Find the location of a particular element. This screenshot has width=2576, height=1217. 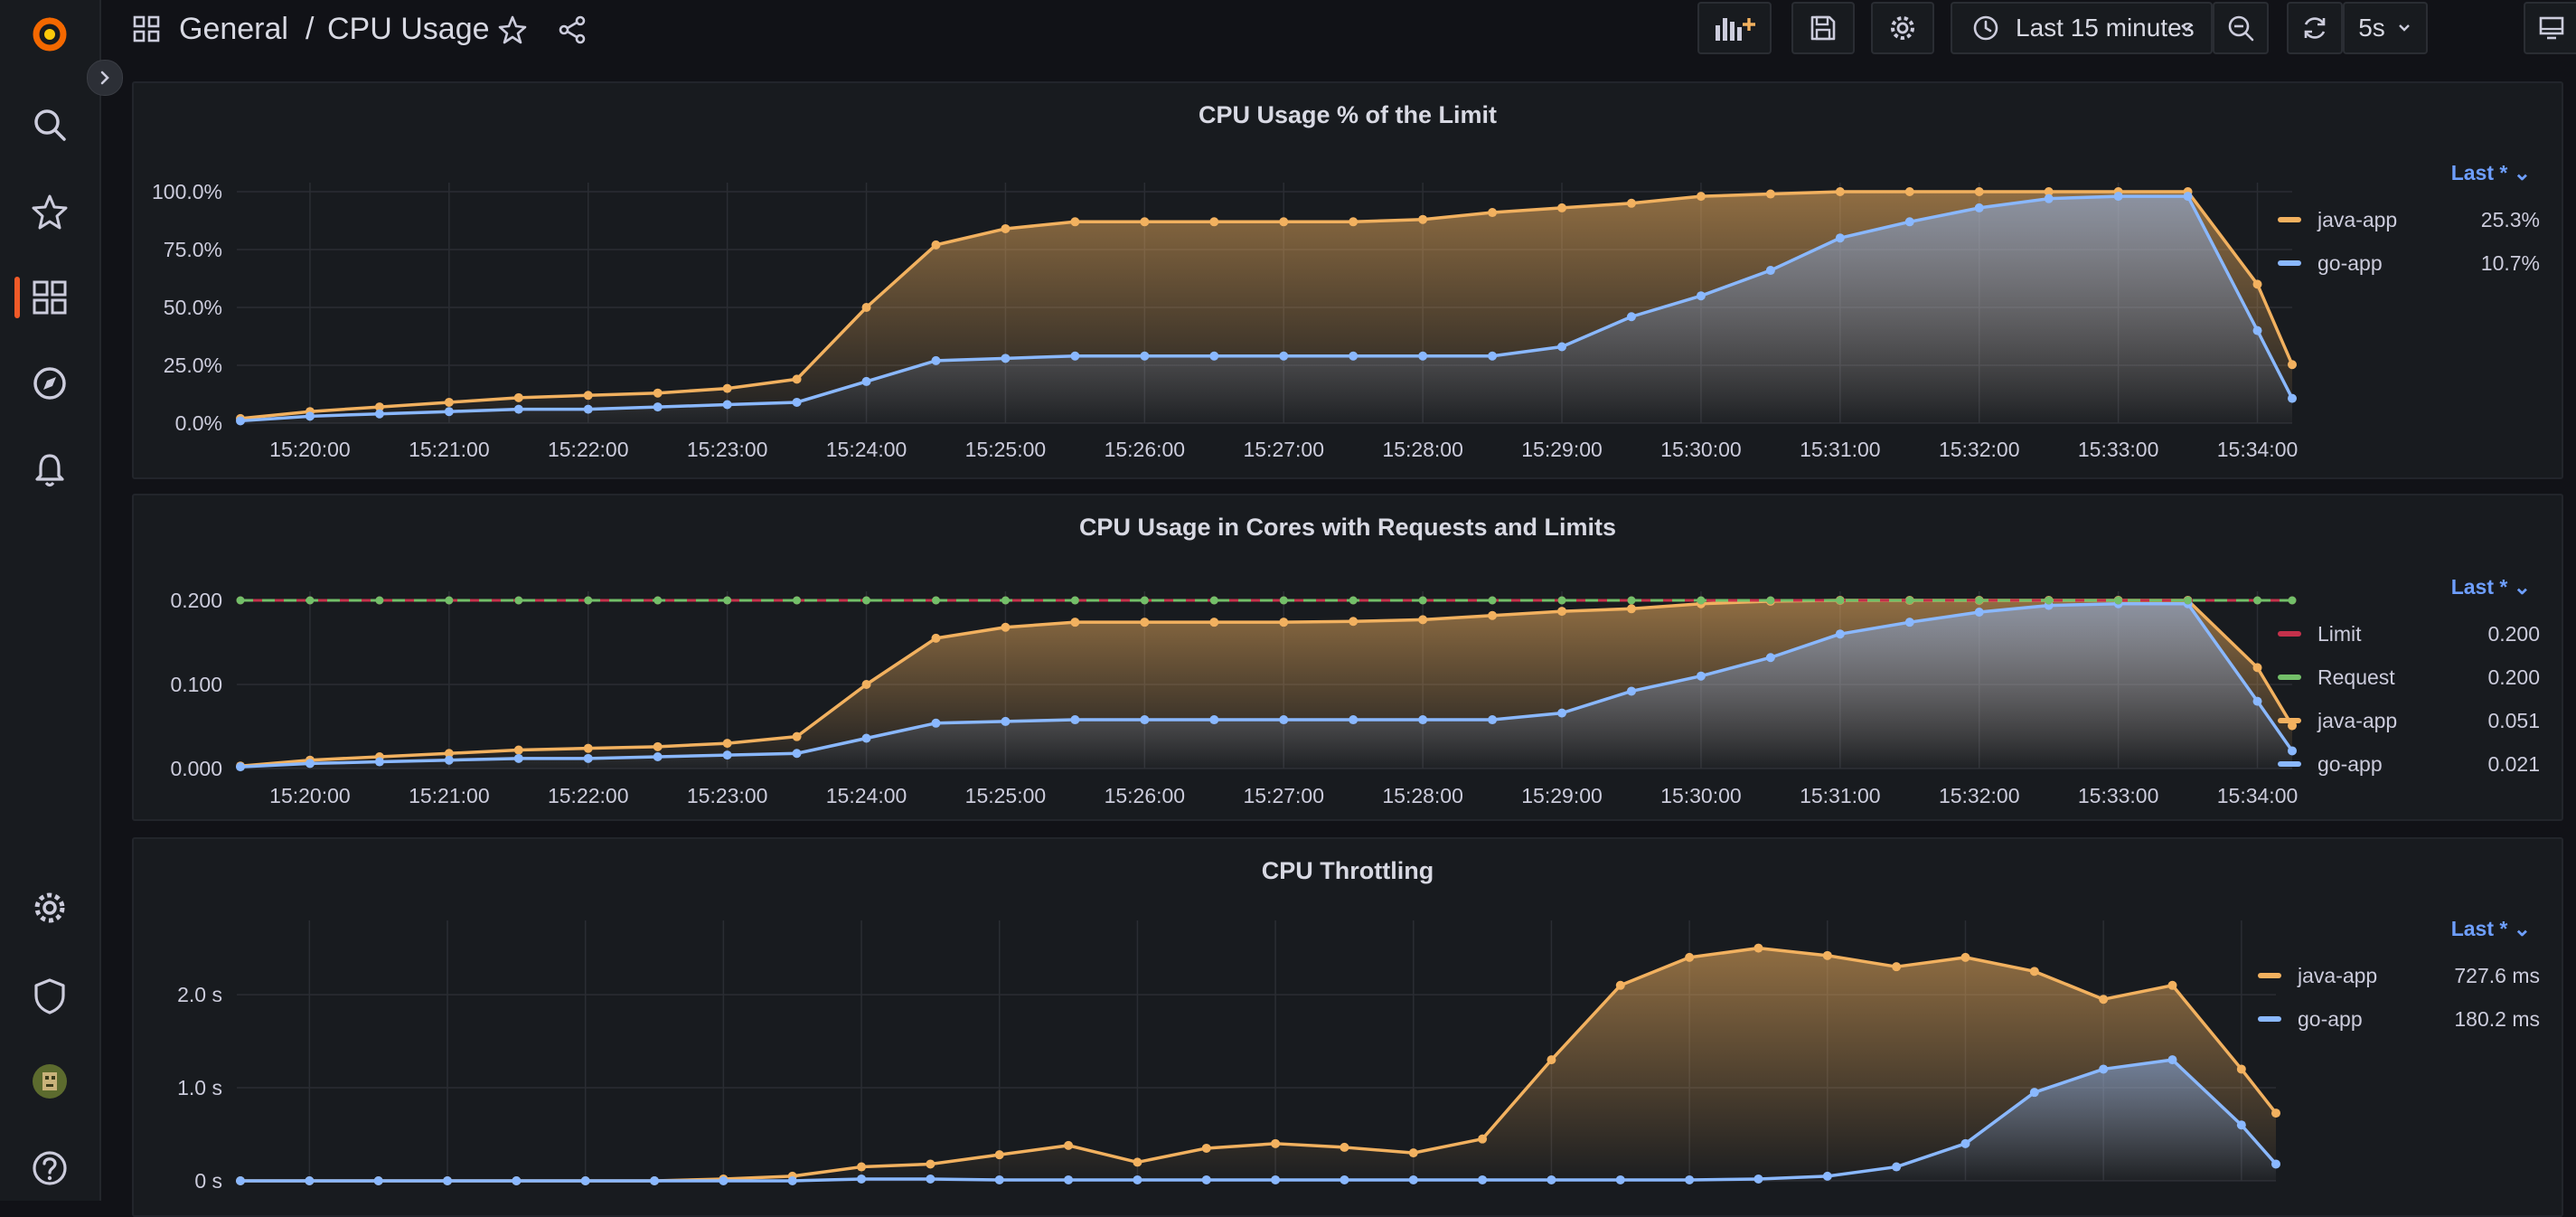

explore-icon is located at coordinates (50, 383).